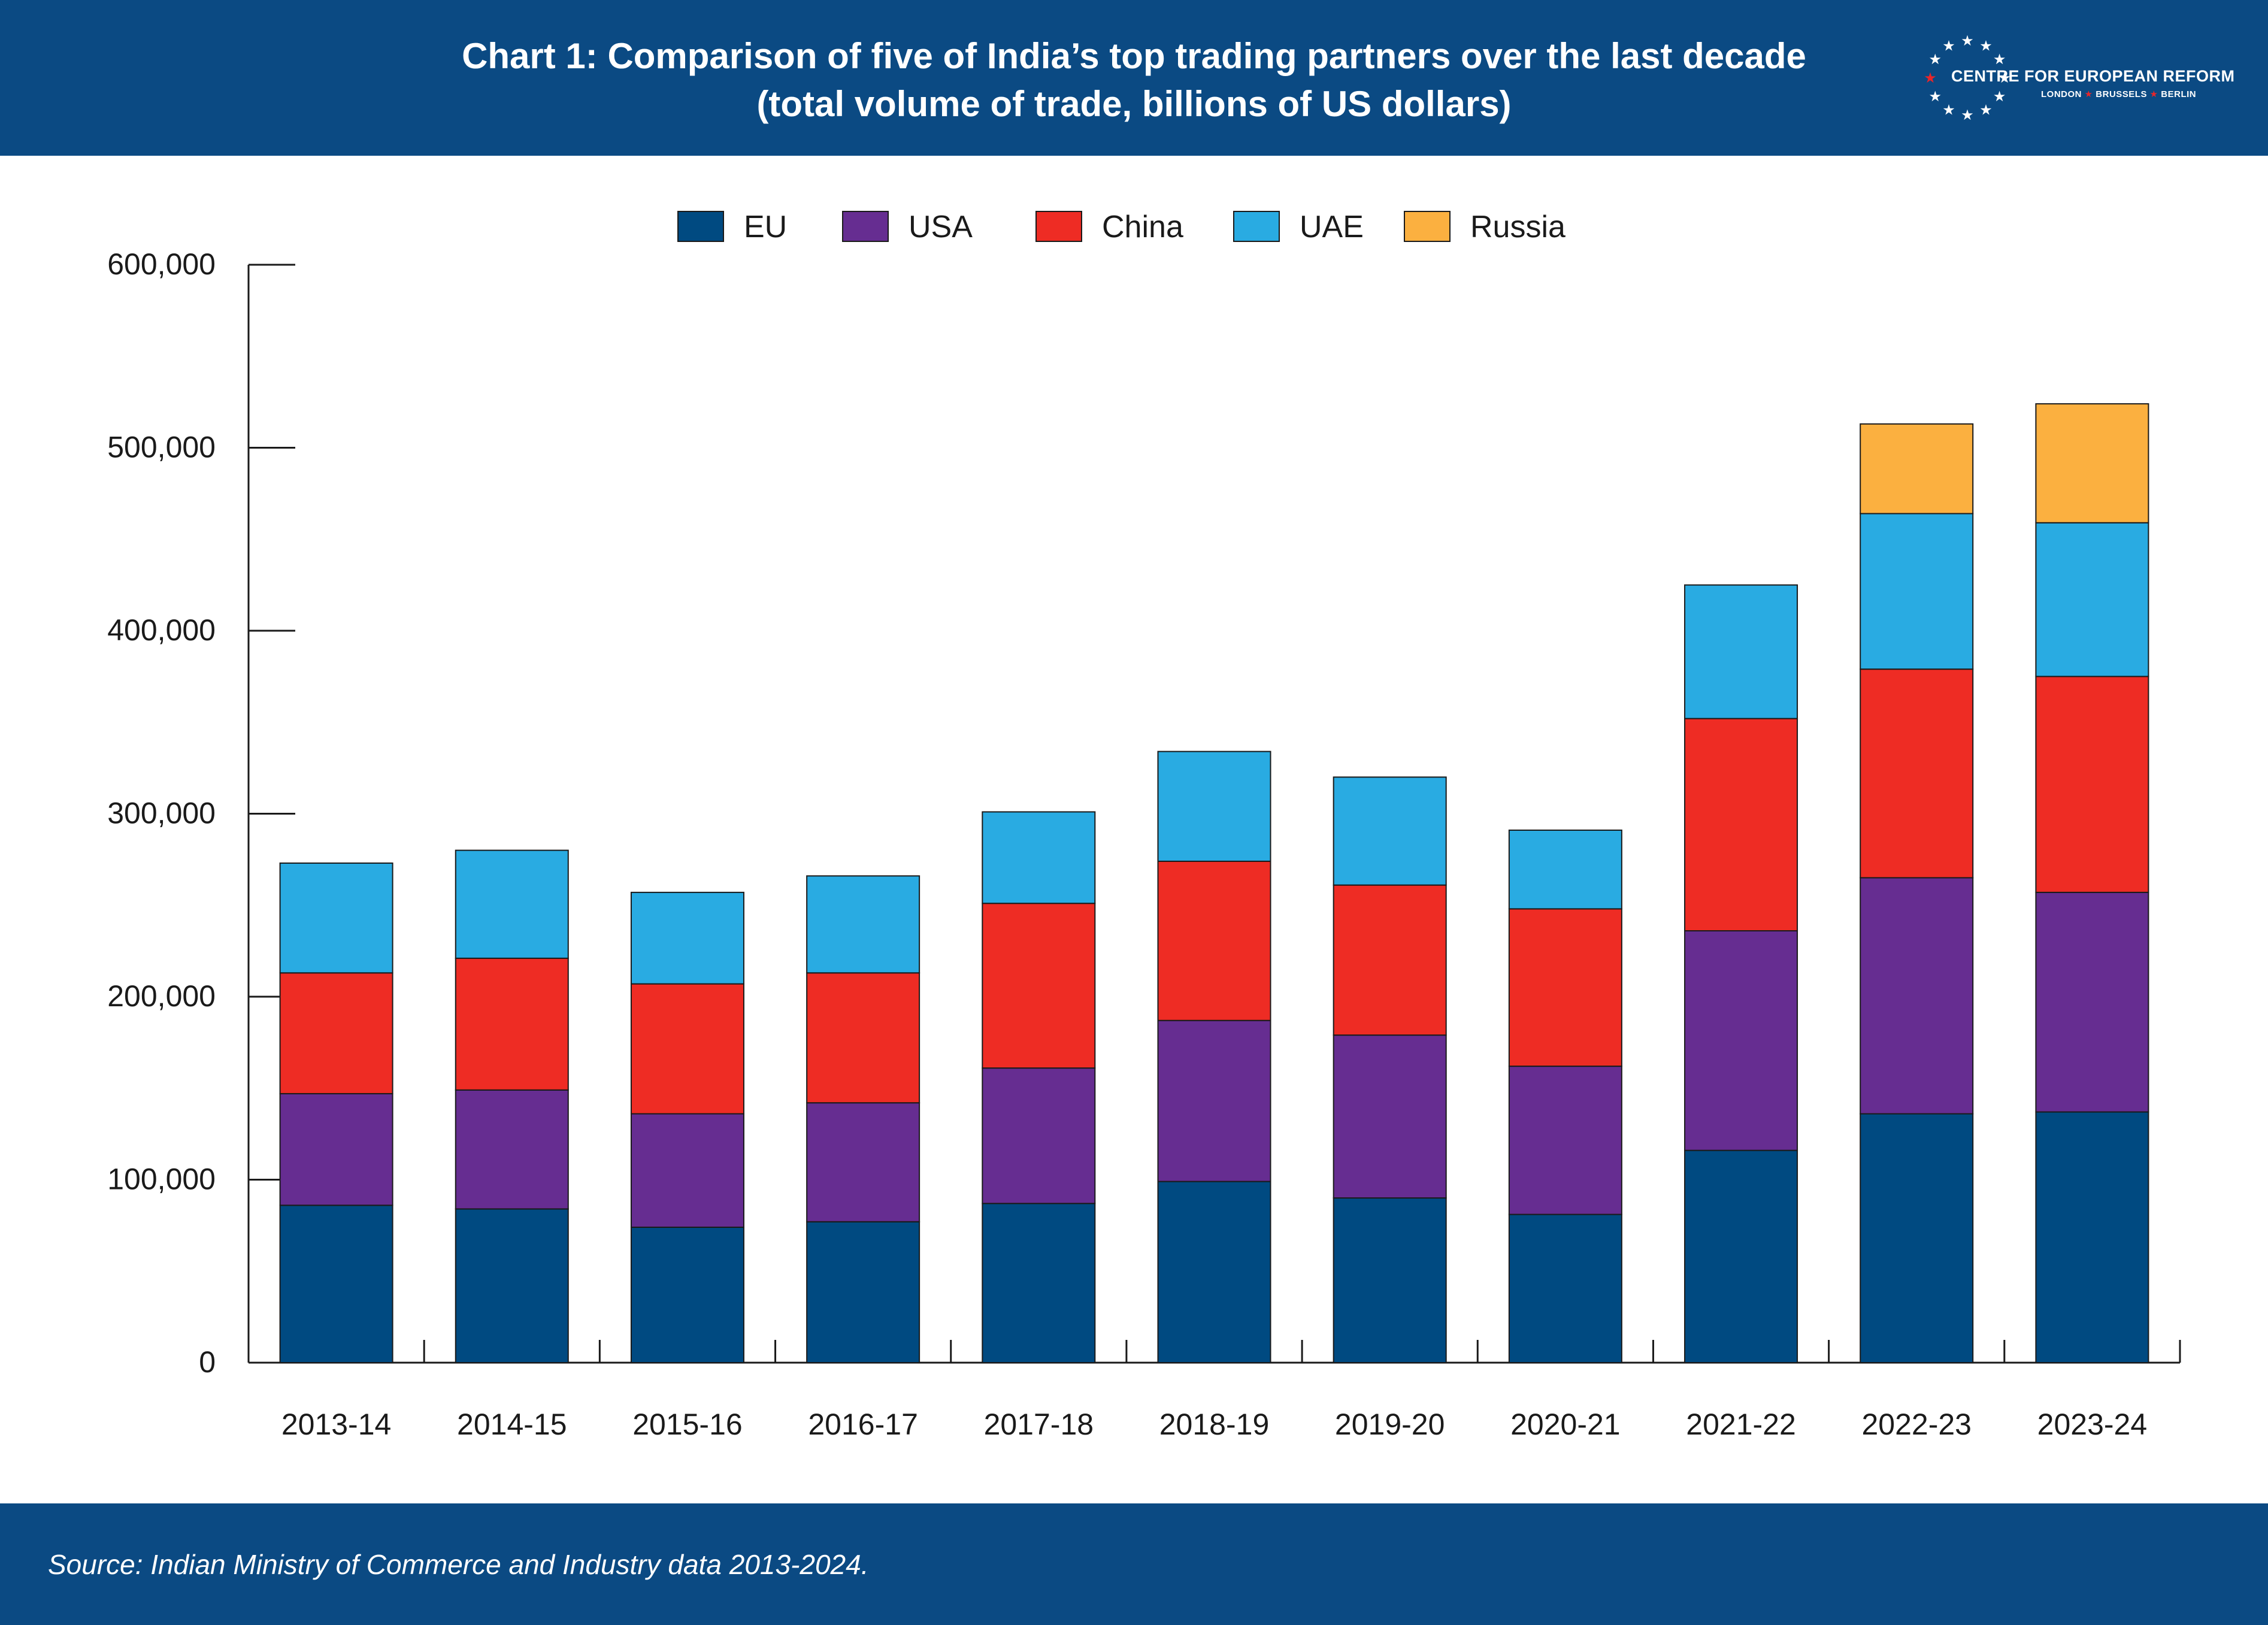 The width and height of the screenshot is (2268, 1625). Describe the element at coordinates (1428, 226) in the screenshot. I see `legend-swatch-russia` at that location.